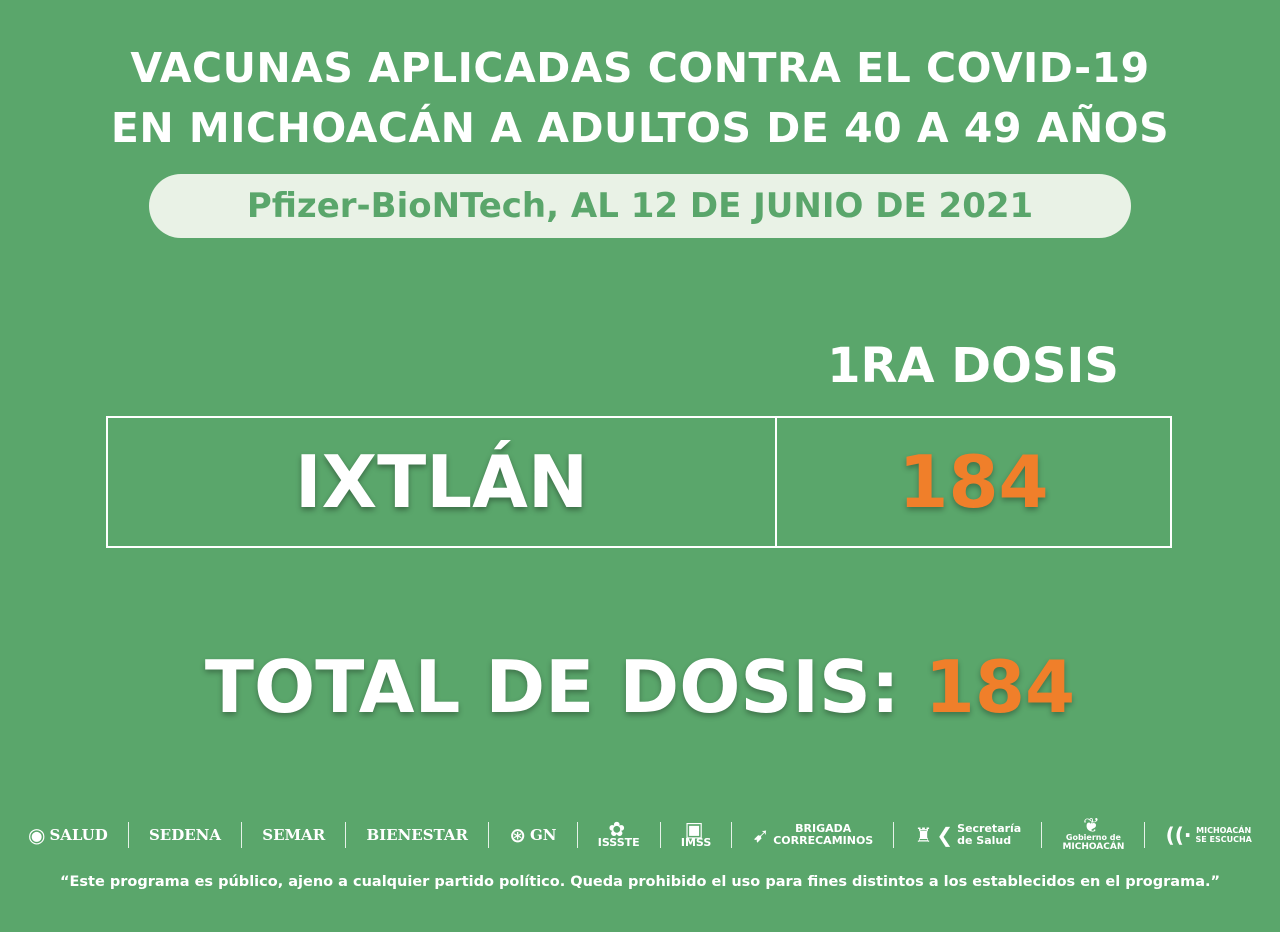  What do you see at coordinates (1178, 835) in the screenshot?
I see `broadcast-icon: ((·` at bounding box center [1178, 835].